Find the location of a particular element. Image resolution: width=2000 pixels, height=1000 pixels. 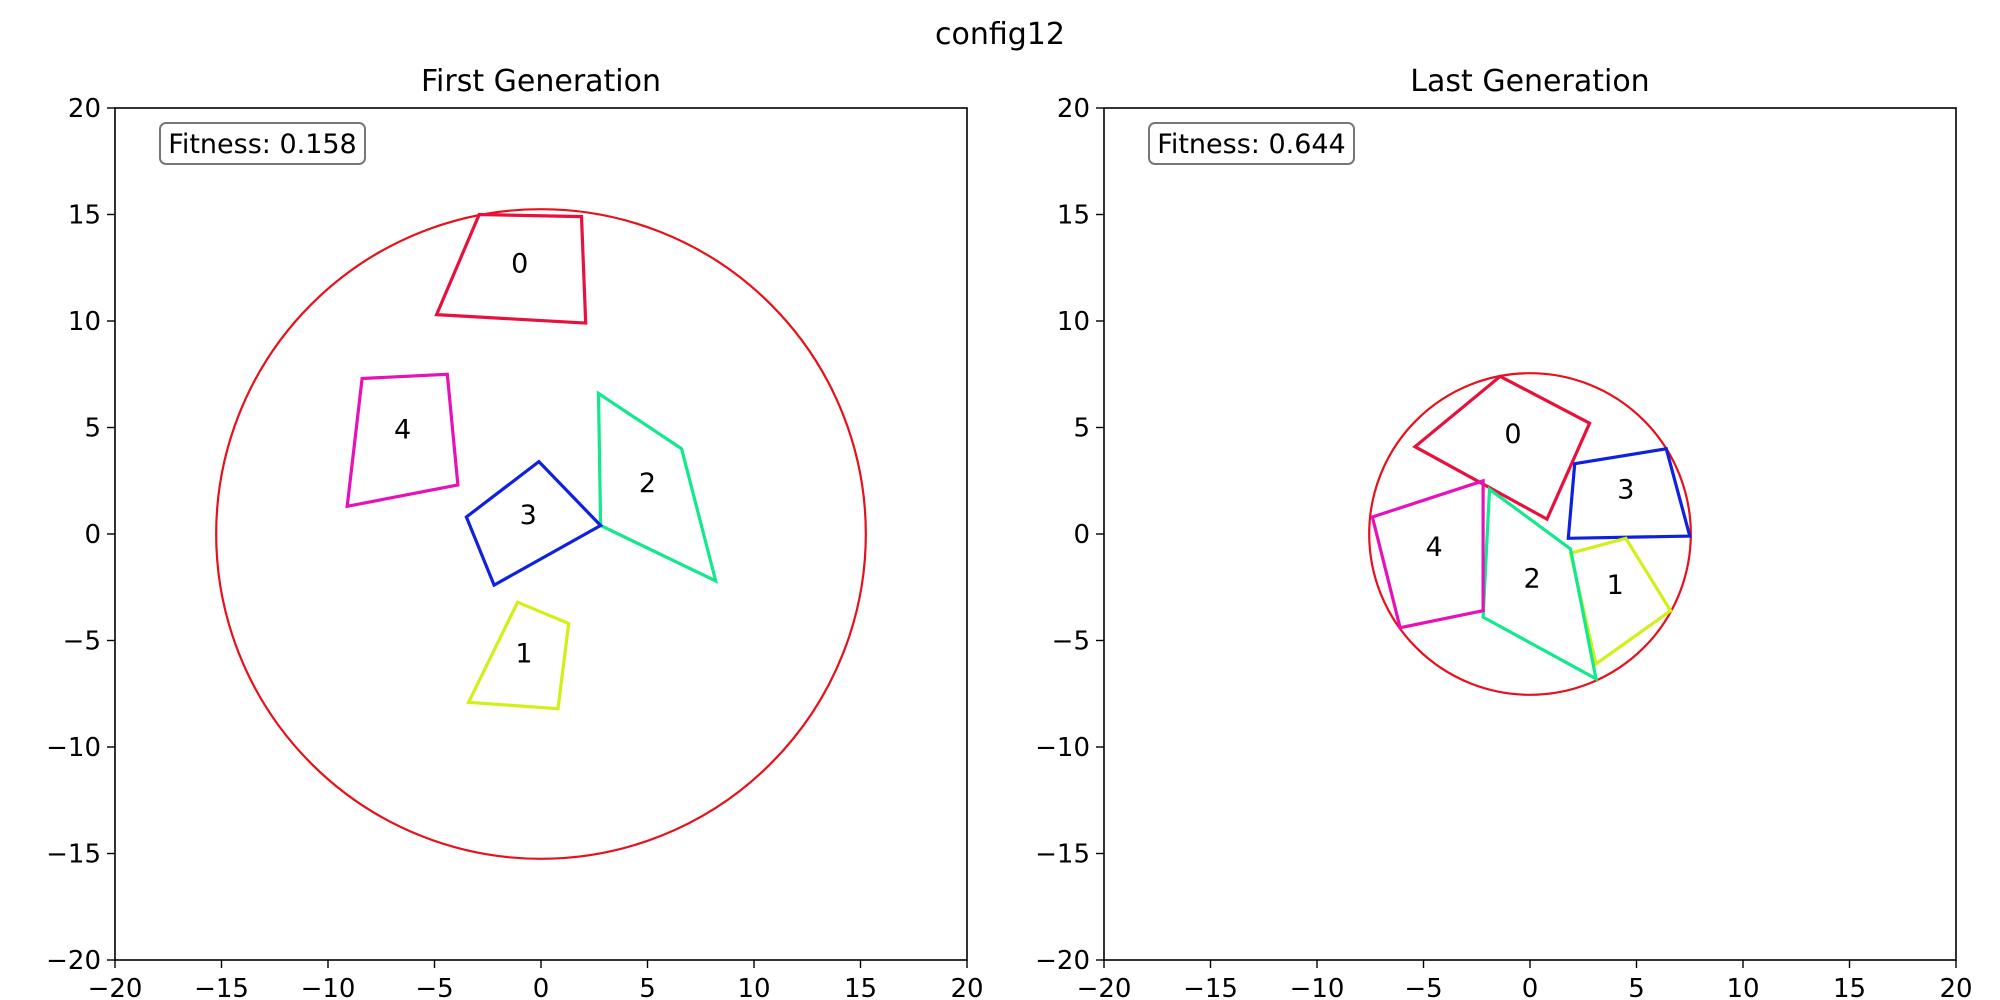

enclosing-circle is located at coordinates (1530, 534).